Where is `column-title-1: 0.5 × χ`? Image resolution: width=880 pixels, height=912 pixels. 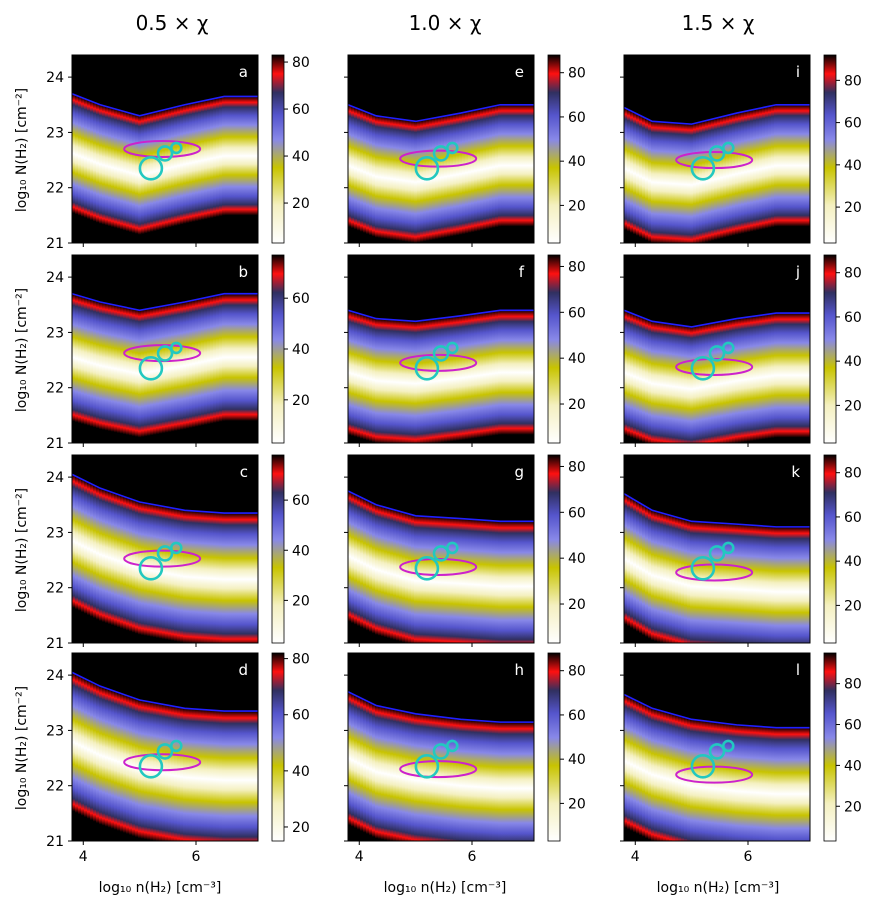 column-title-1: 0.5 × χ is located at coordinates (172, 23).